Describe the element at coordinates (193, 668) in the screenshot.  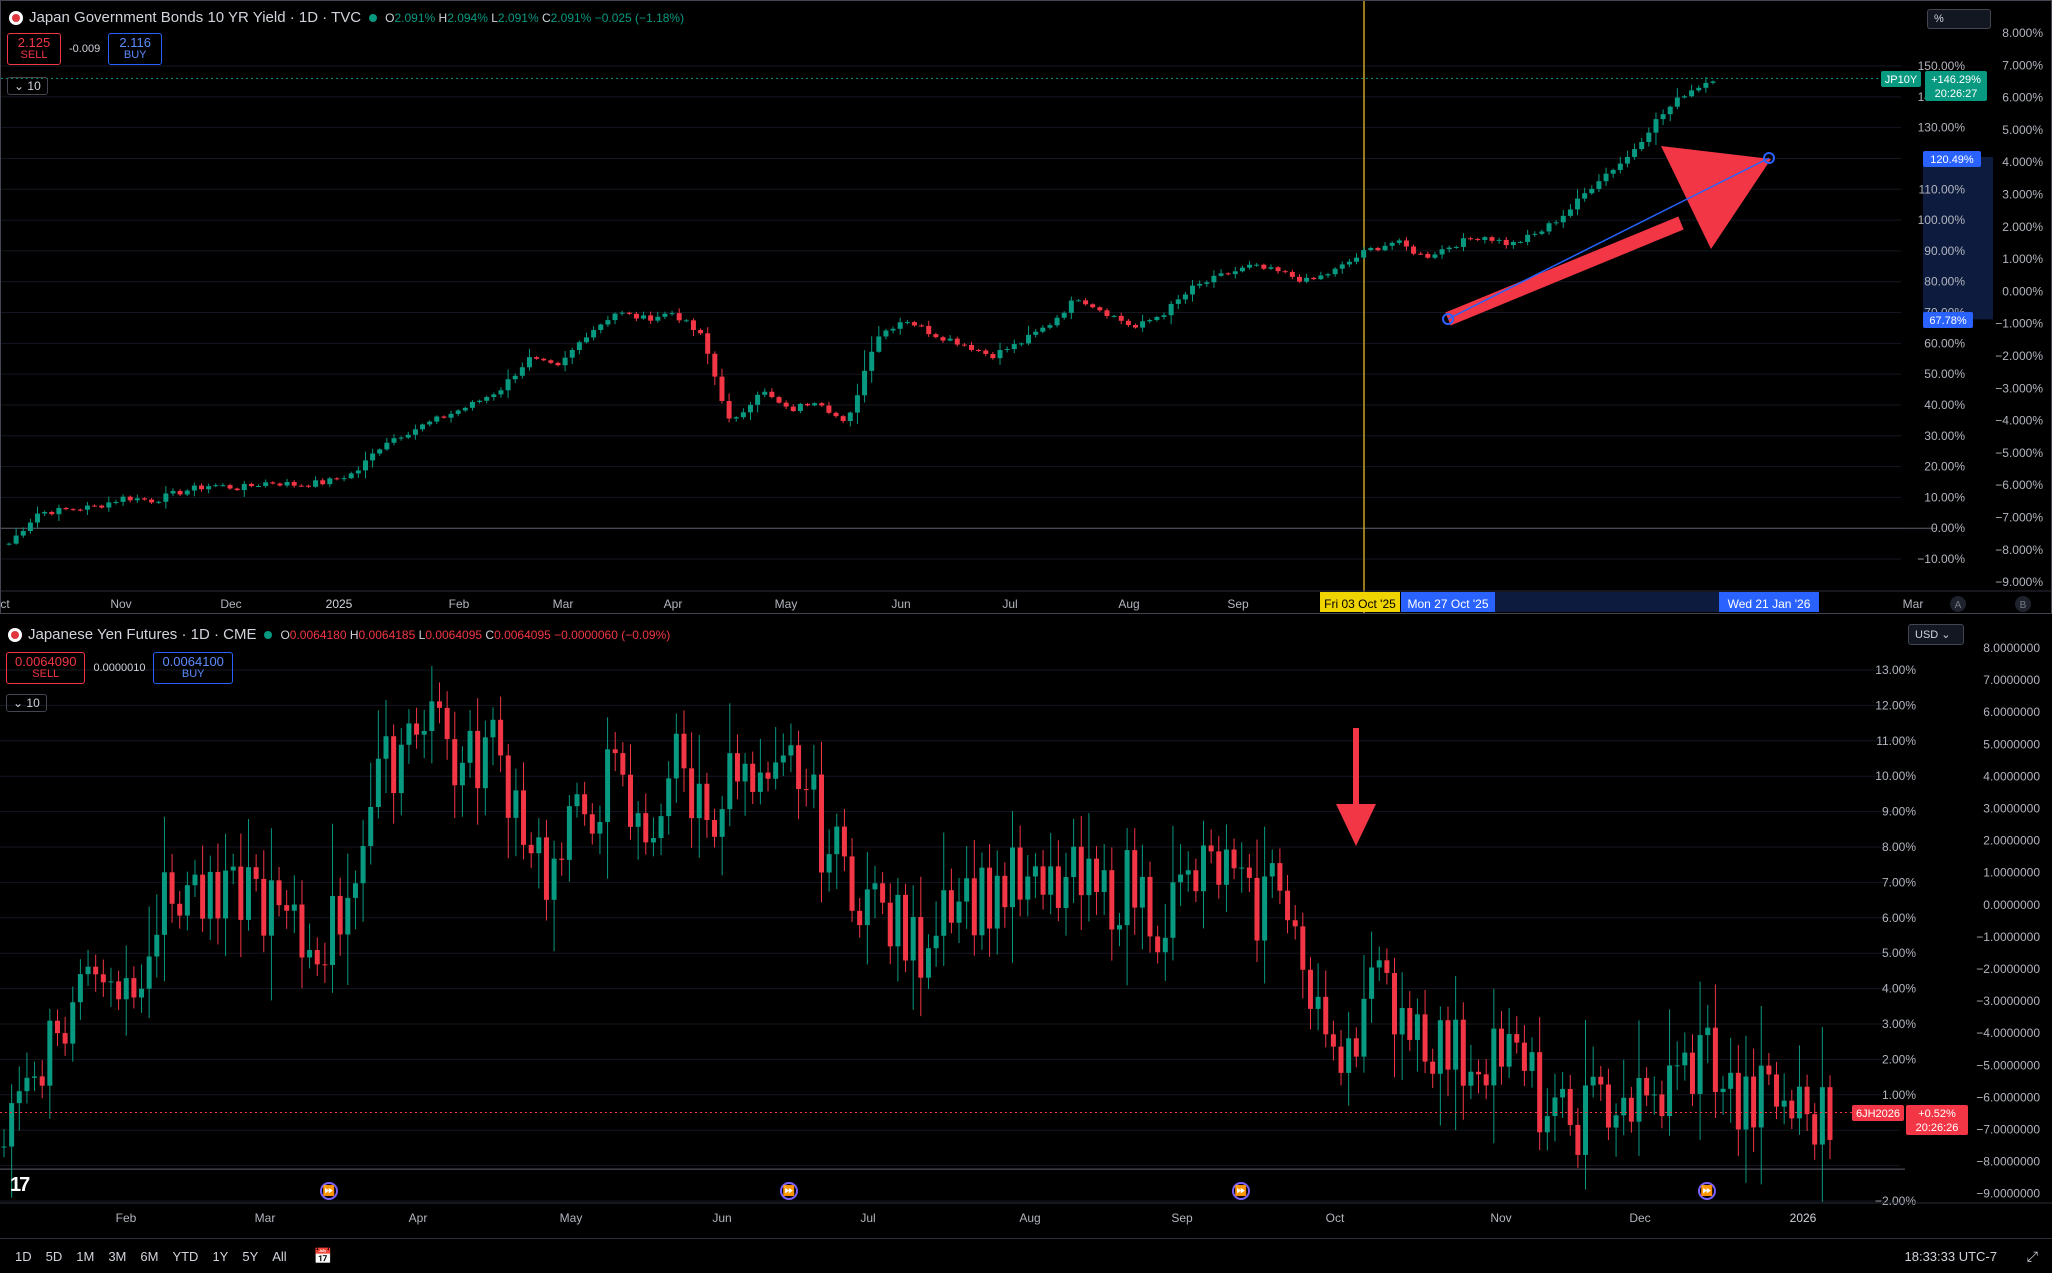
I see `buy-button: 0.0064100 BUY` at that location.